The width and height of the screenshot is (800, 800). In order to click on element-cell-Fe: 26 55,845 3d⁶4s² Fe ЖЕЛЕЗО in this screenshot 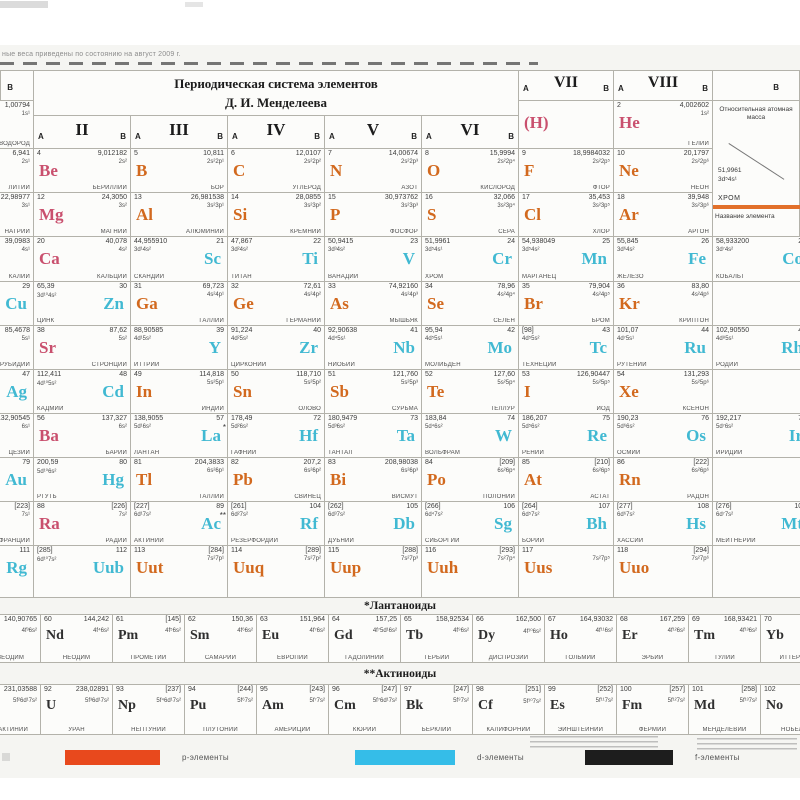, I will do `click(663, 259)`.